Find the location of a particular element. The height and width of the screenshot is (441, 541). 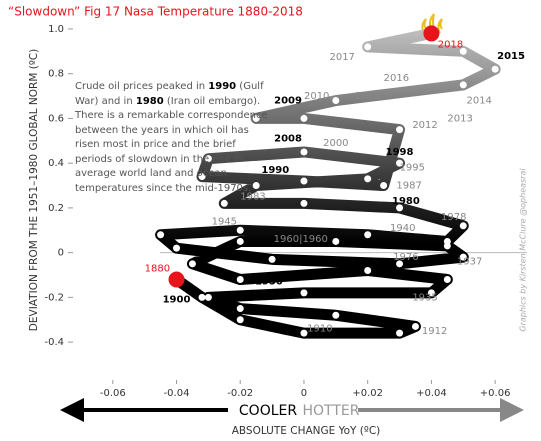

year-label: 2017 is located at coordinates (341, 57).